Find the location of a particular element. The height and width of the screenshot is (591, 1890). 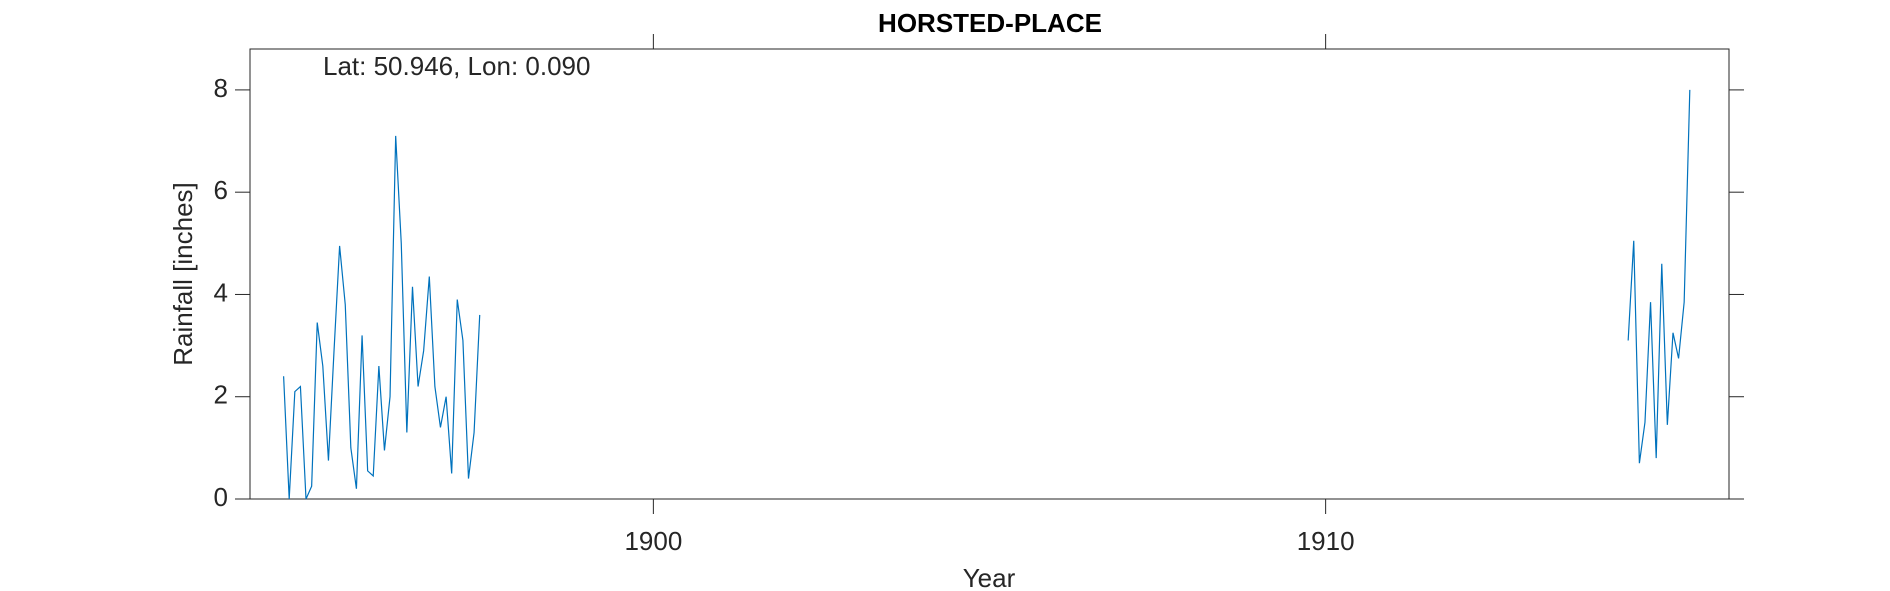

y-tick-label: 2 is located at coordinates (221, 395).